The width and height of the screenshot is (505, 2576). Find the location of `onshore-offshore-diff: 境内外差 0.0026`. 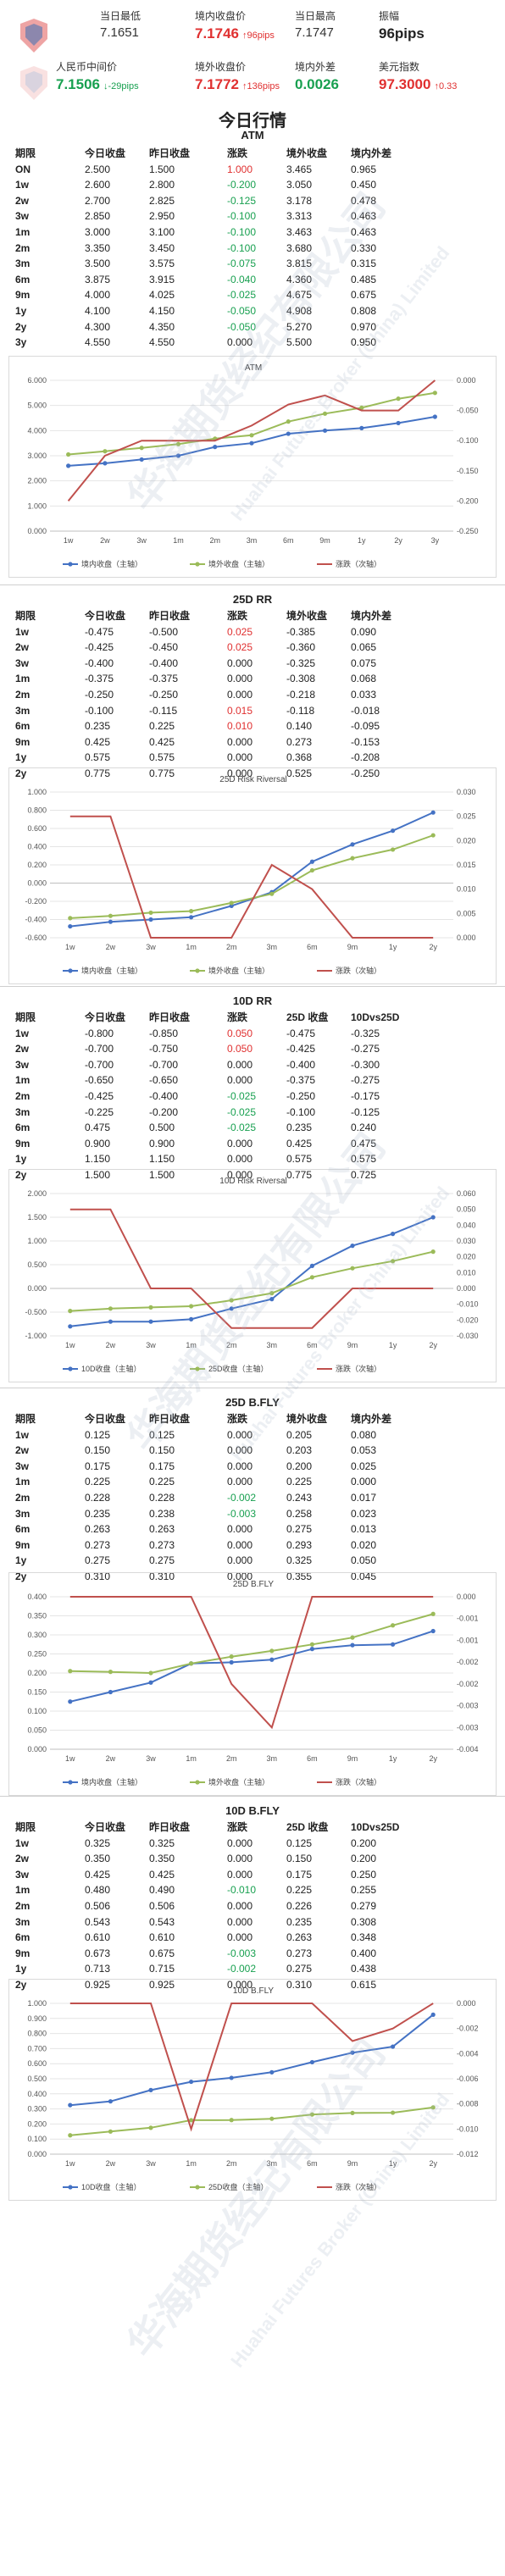

onshore-offshore-diff: 境内外差 0.0026 is located at coordinates (317, 76).